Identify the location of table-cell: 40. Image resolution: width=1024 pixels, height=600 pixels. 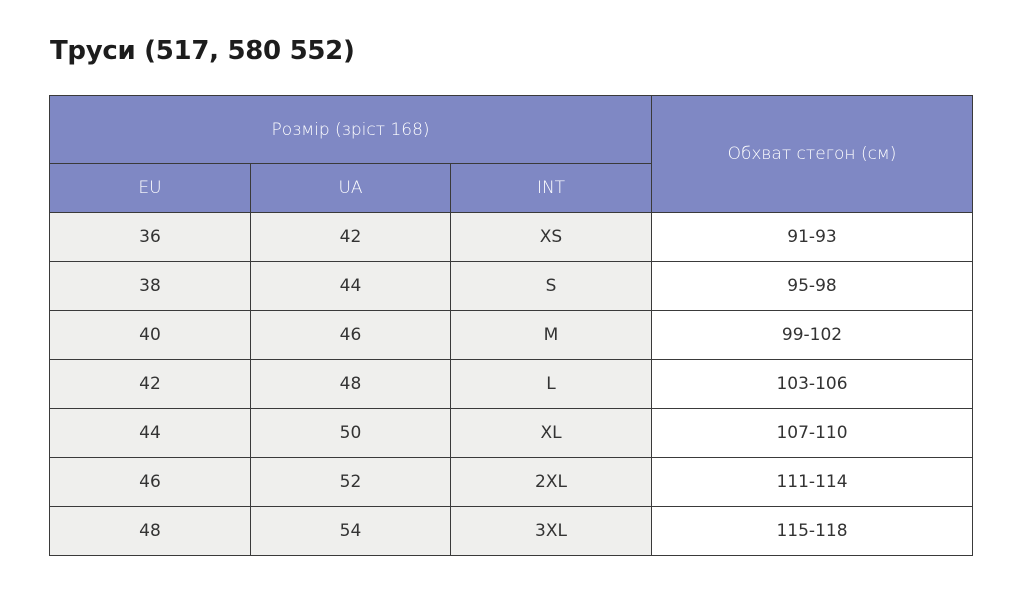
(150, 335).